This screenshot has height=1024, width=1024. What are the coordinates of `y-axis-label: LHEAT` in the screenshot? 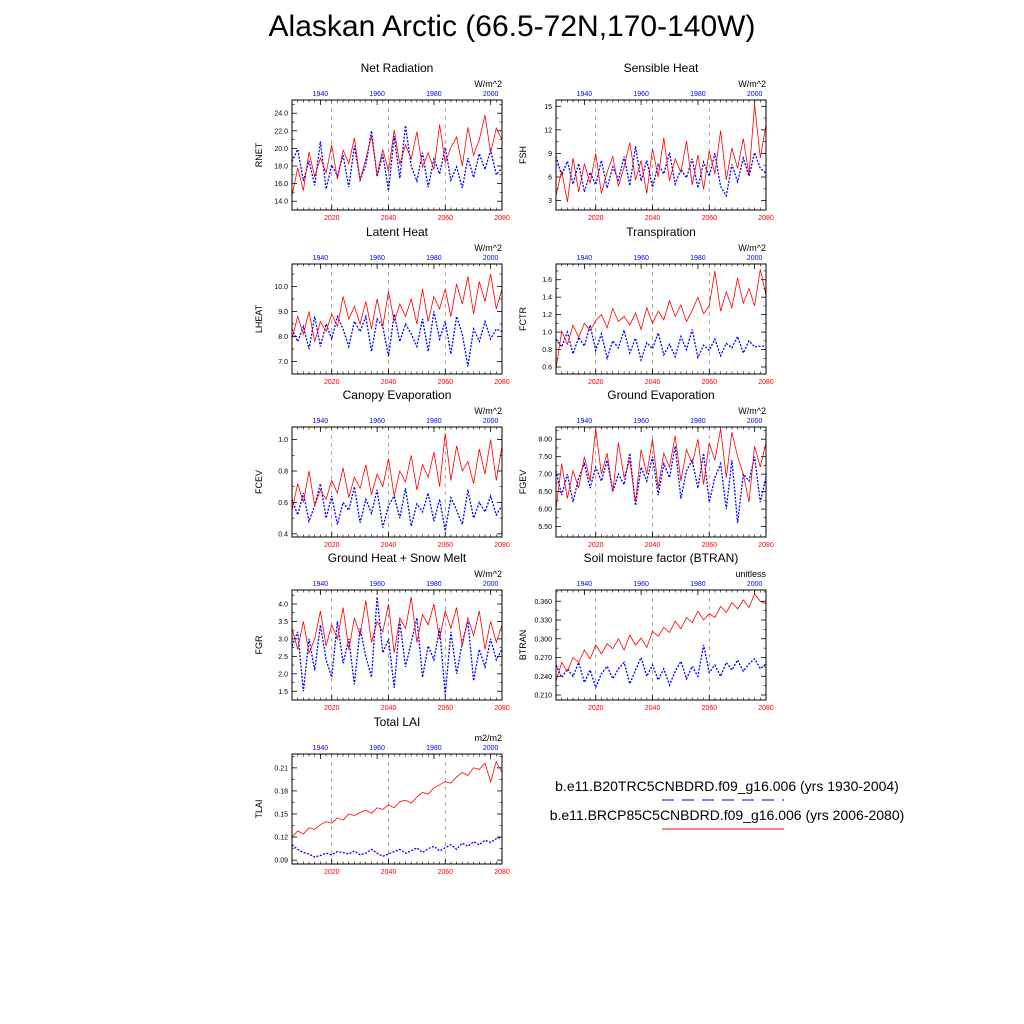 It's located at (259, 318).